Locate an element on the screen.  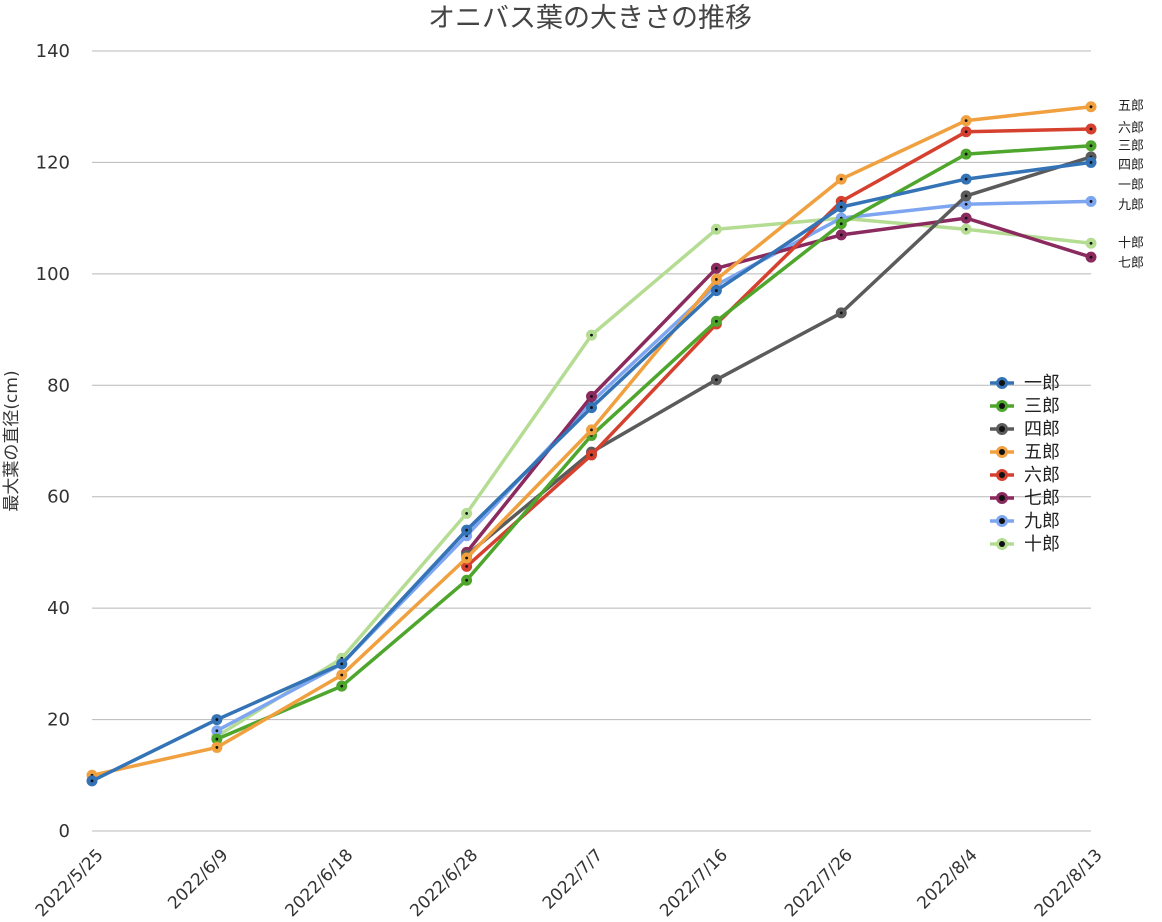
legend-item-7: 九郎 is located at coordinates (1025, 521).